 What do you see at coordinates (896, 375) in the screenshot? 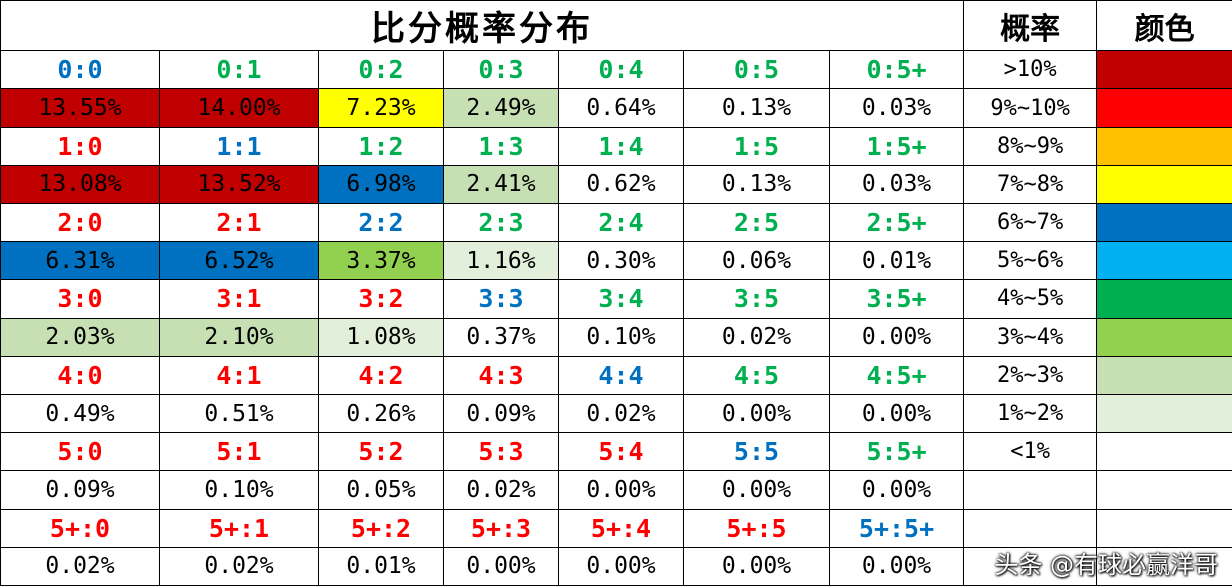
I see `score-cell: 4:5+` at bounding box center [896, 375].